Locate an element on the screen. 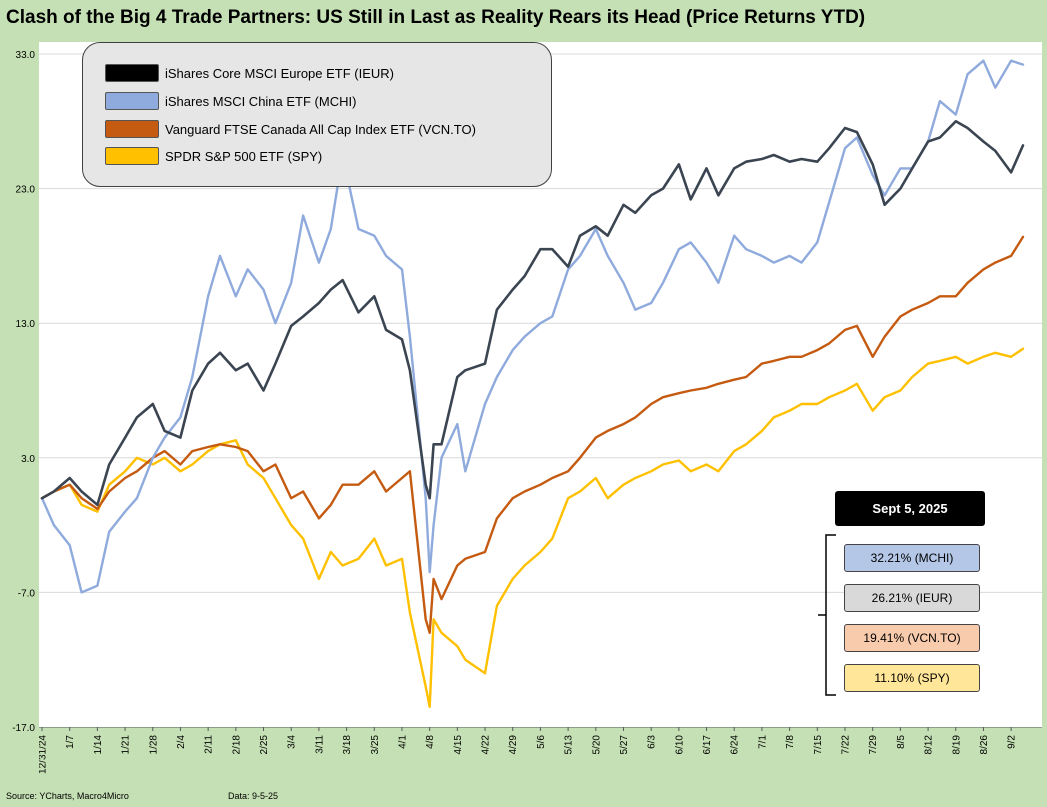 The width and height of the screenshot is (1047, 807). x-tick-label: 7/29 is located at coordinates (873, 745).